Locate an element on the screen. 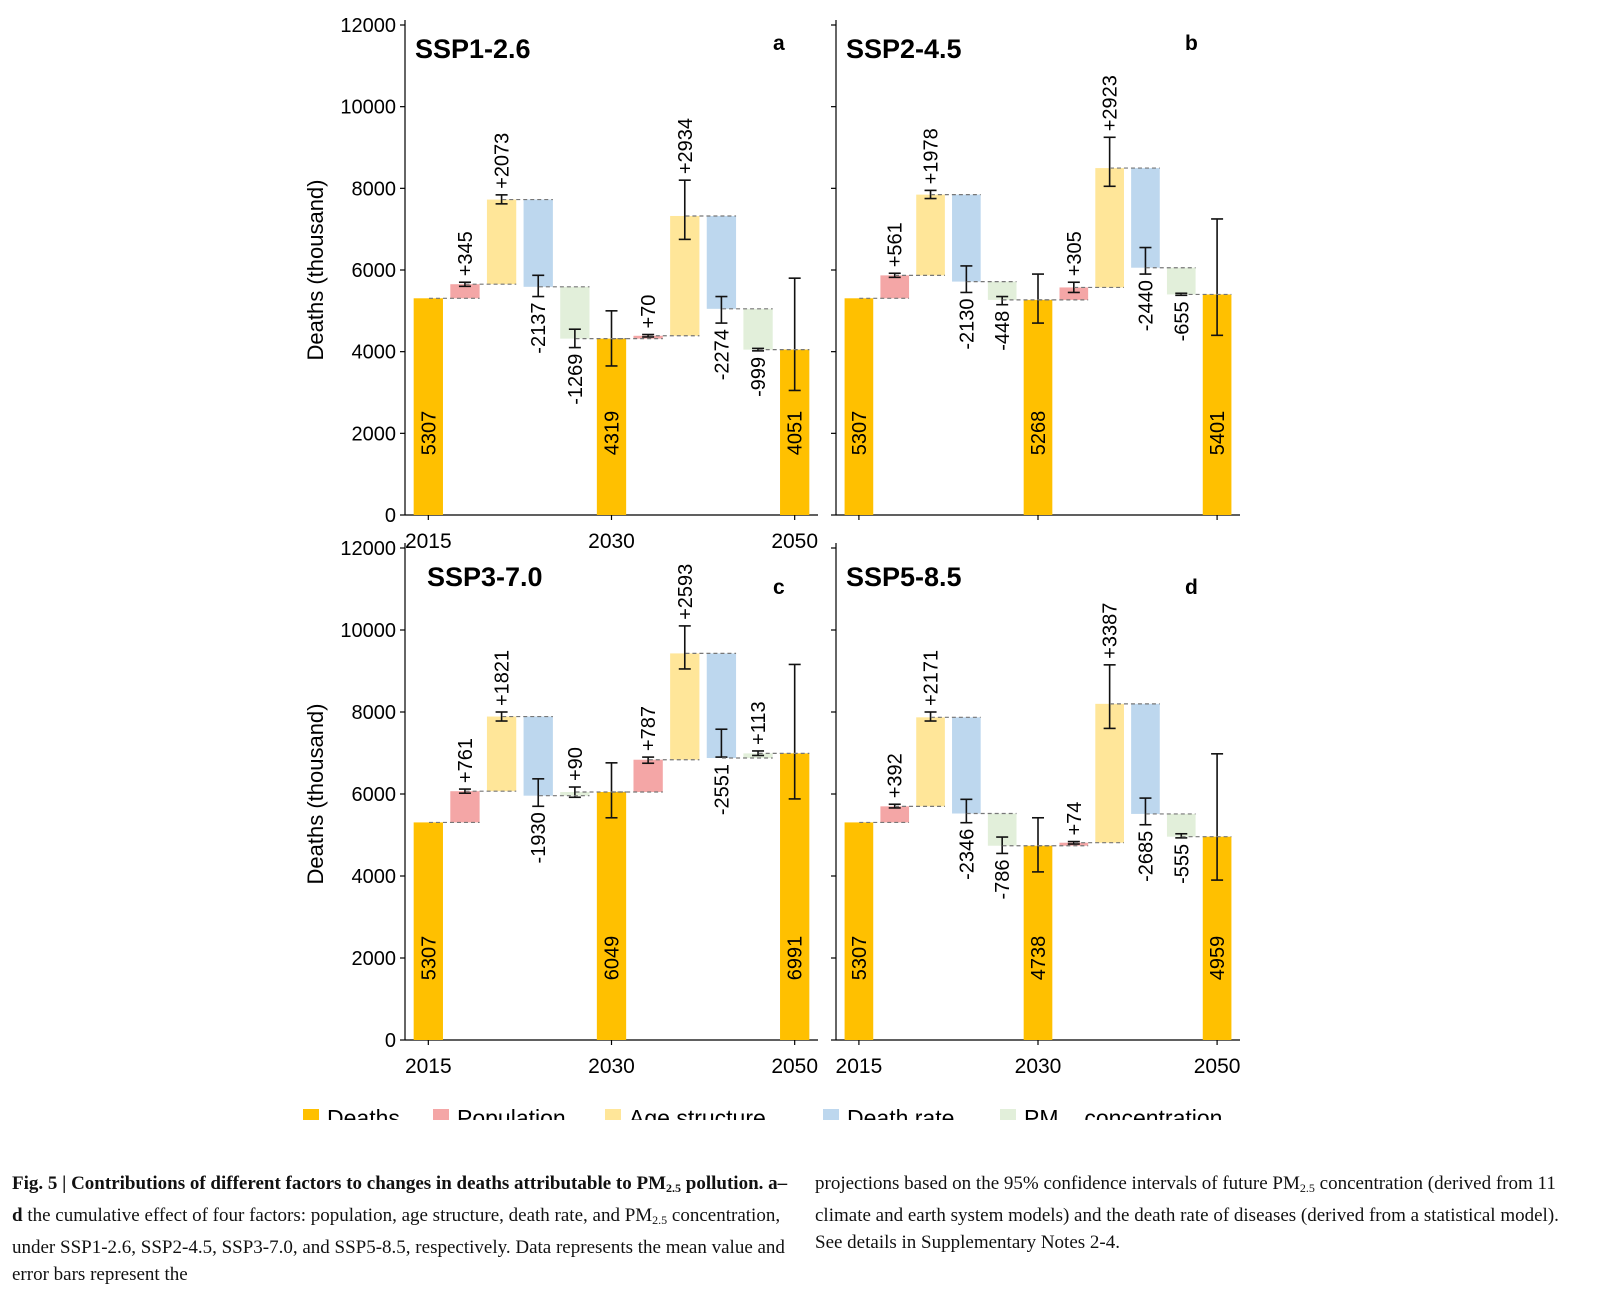  data-label: +2593 is located at coordinates (686, 592).